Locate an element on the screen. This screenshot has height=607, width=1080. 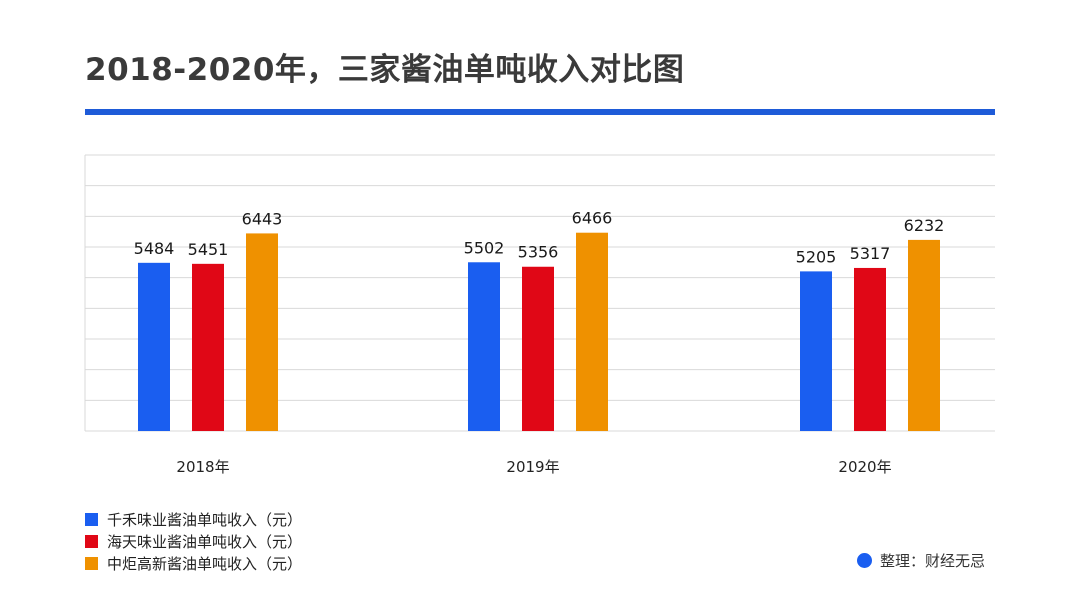
x-axis-ticks: 2018年 2019年 2020年 is located at coordinates (533, 467).